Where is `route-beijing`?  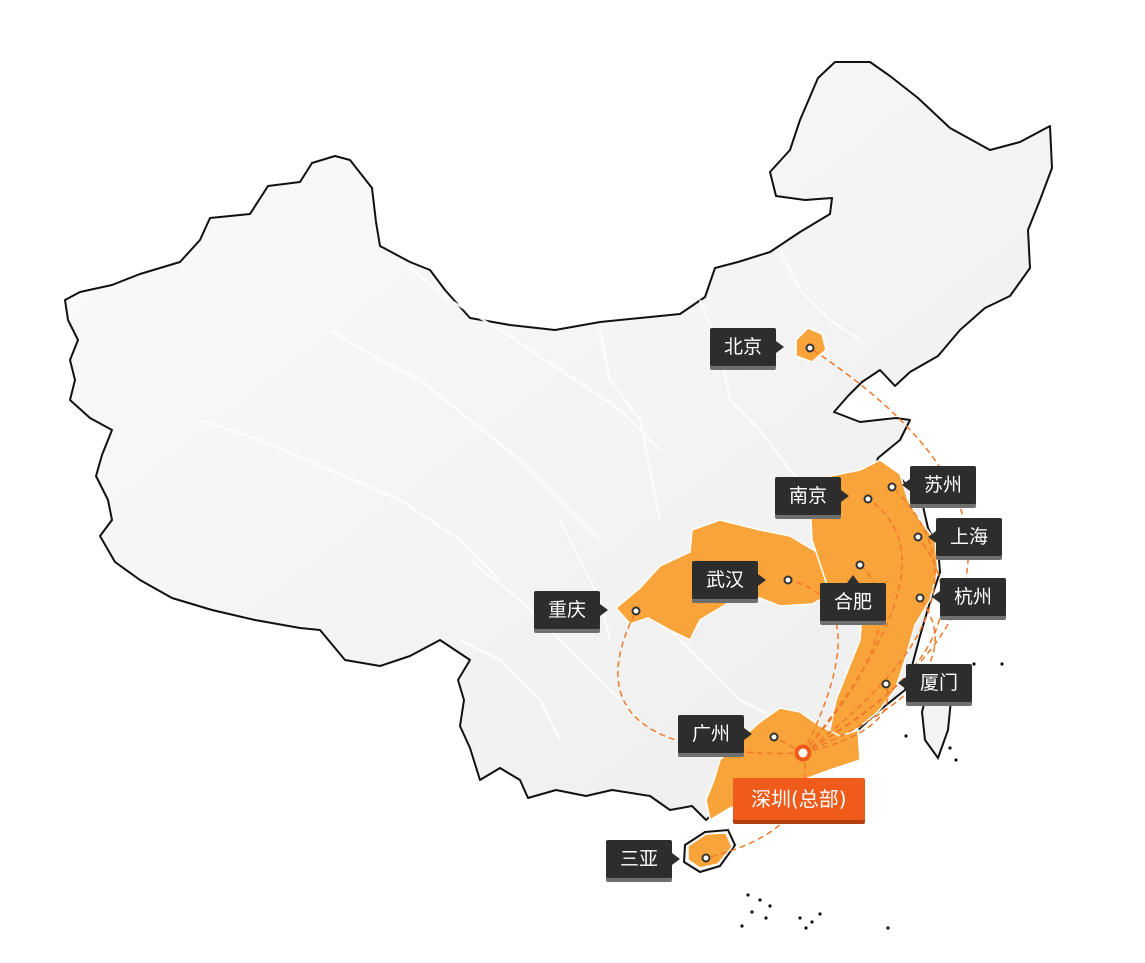 route-beijing is located at coordinates (885, 550).